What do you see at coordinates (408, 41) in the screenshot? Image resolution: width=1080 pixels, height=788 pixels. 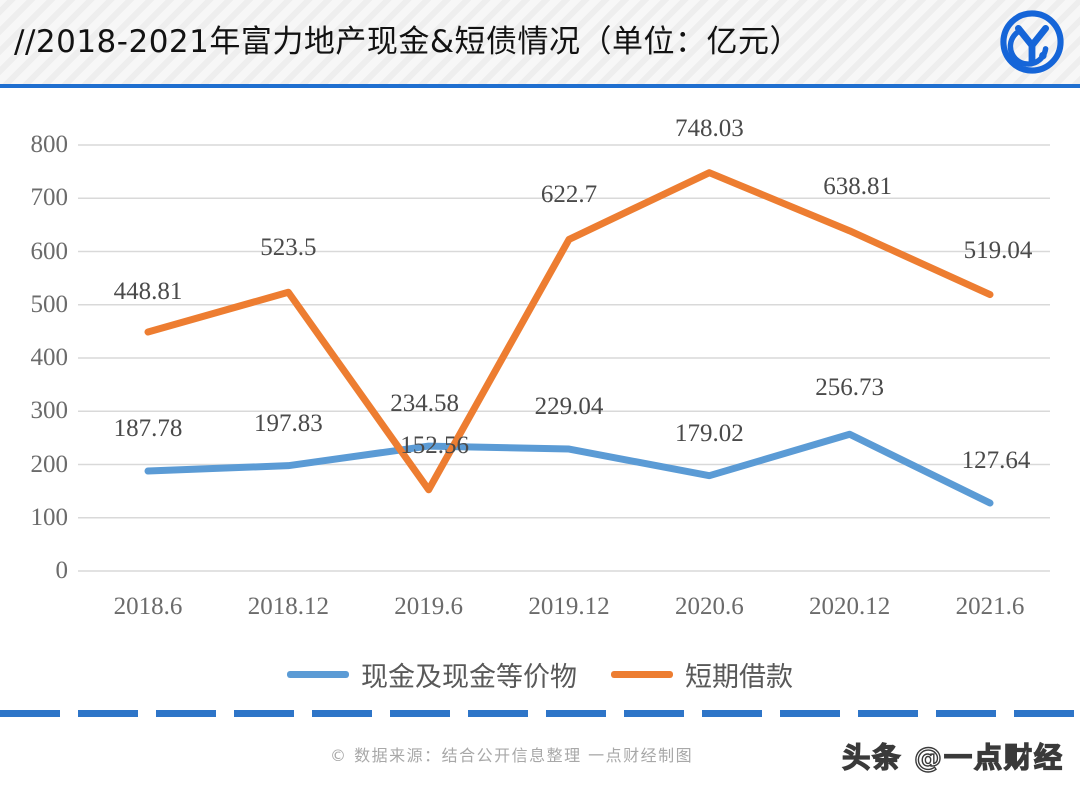 I see `page-title: //2018-2021年富力地产现金&短债情况（单位：亿元）` at bounding box center [408, 41].